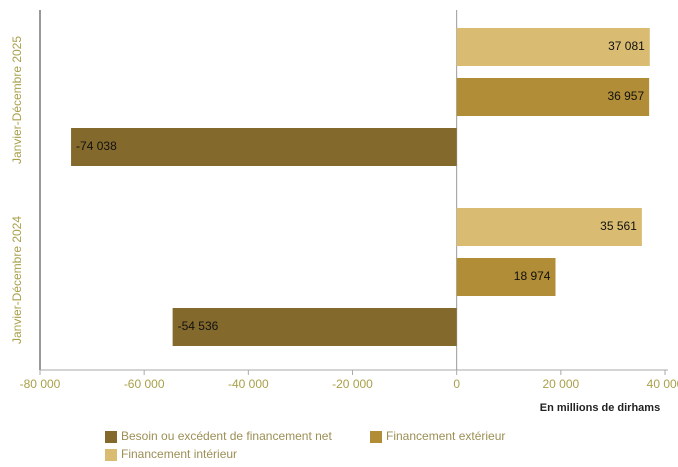 The image size is (678, 467). Describe the element at coordinates (600, 408) in the screenshot. I see `x-axis-label: En millions de dirhams` at that location.